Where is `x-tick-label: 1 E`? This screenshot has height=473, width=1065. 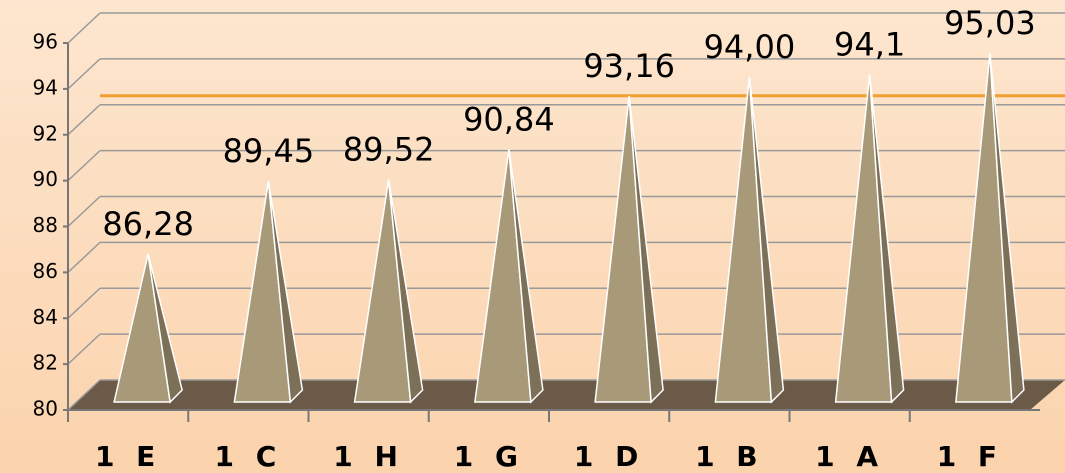
x-tick-label: 1 E is located at coordinates (128, 456).